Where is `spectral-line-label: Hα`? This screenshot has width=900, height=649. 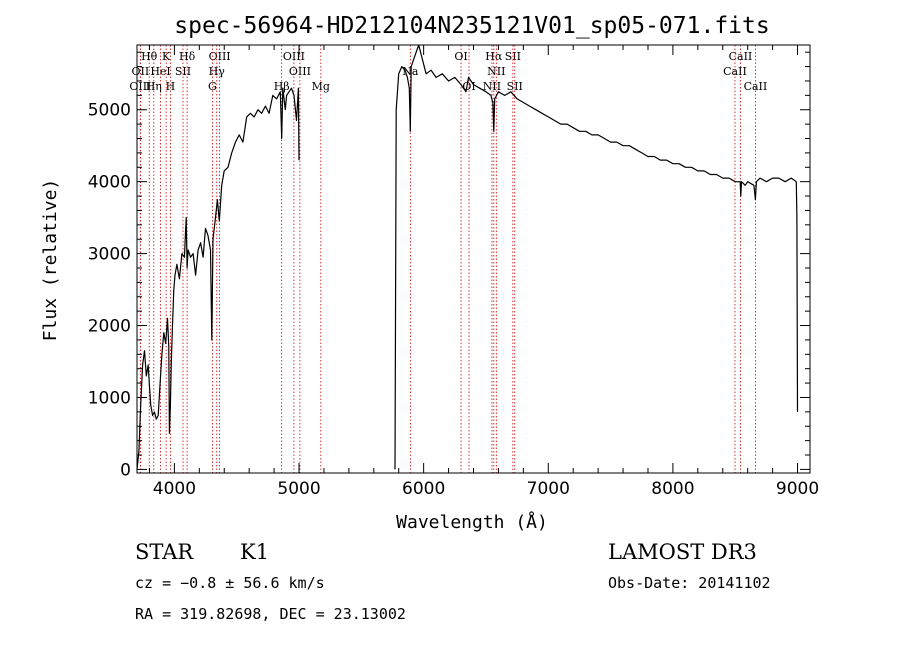
spectral-line-label: Hα is located at coordinates (494, 56).